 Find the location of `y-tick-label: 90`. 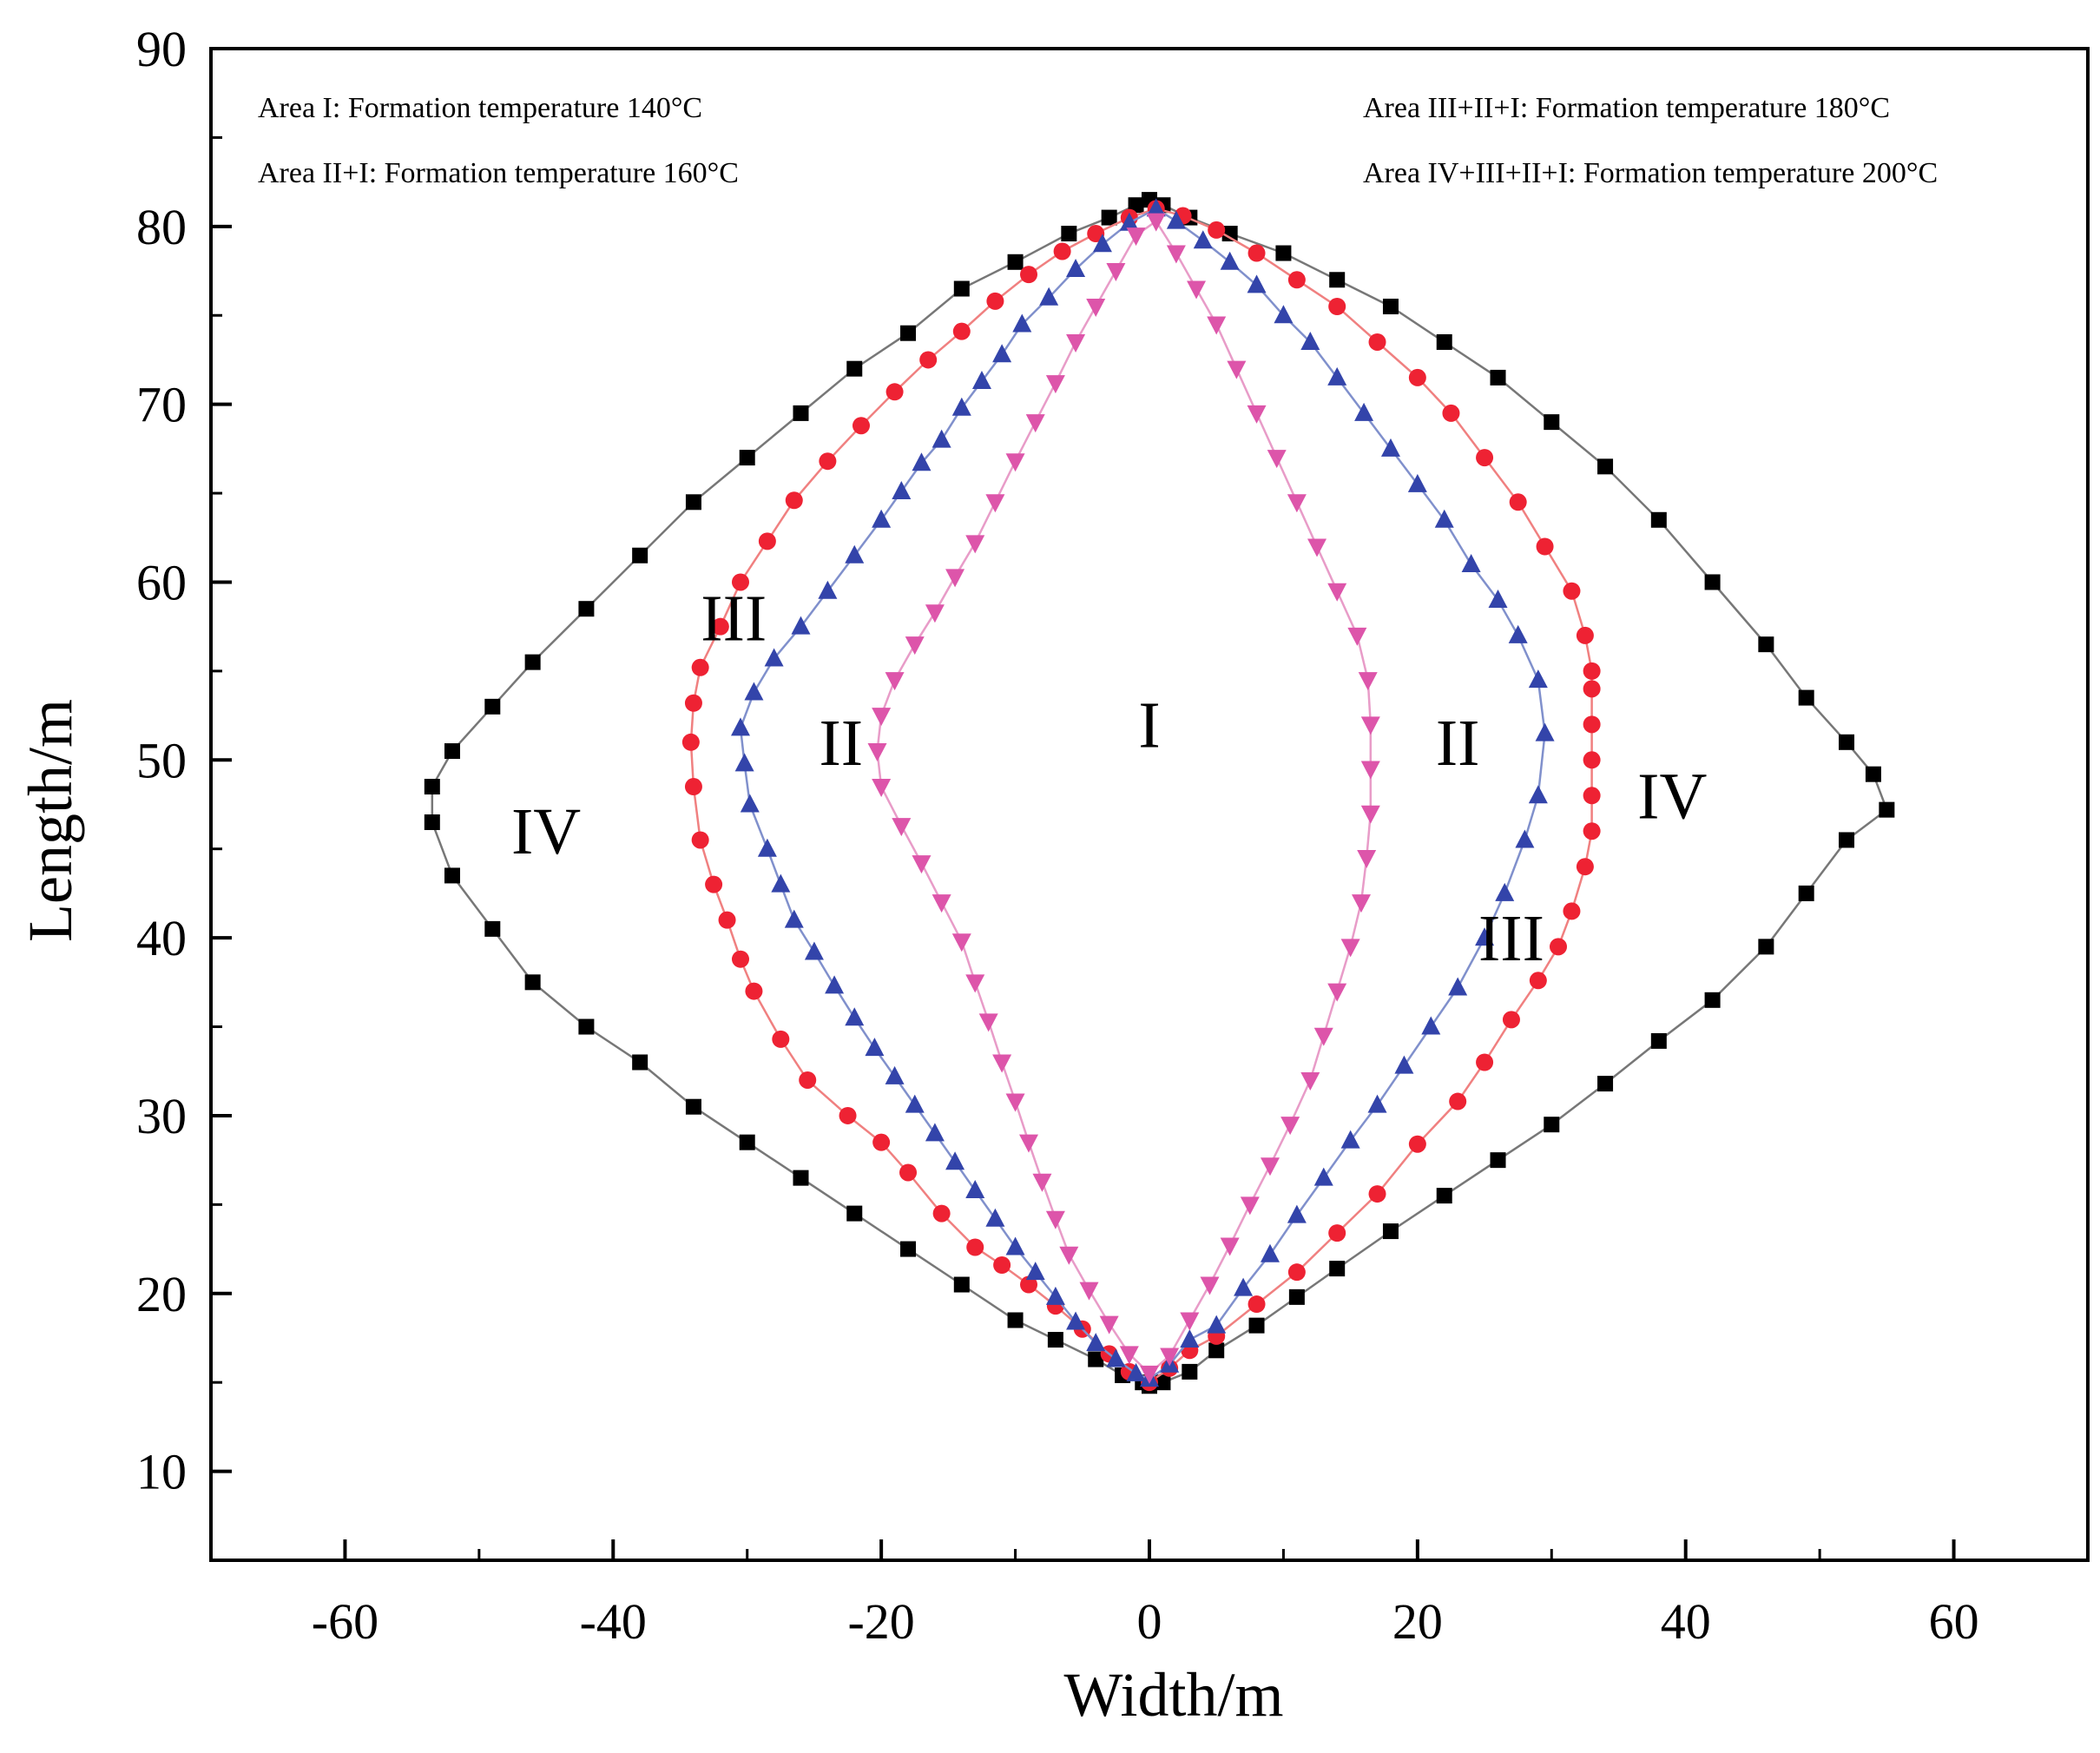

y-tick-label: 90 is located at coordinates (161, 49).